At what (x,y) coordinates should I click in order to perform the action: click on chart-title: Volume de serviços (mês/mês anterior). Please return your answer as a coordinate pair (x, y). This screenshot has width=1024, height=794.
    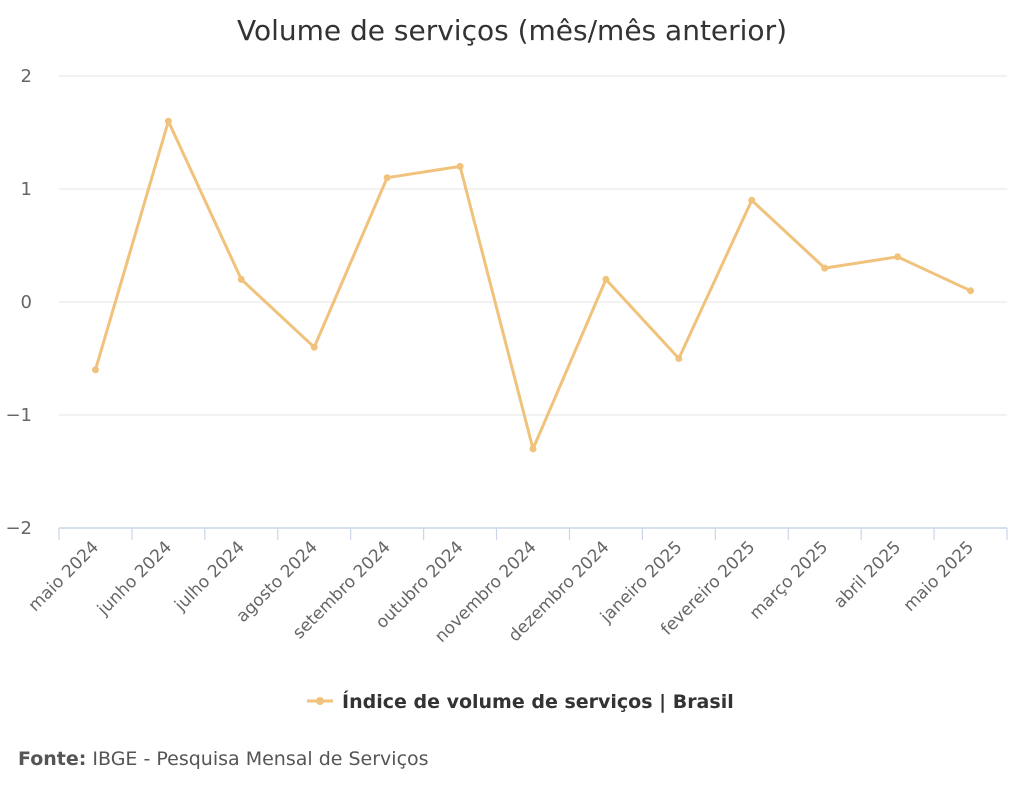
    Looking at the image, I should click on (512, 30).